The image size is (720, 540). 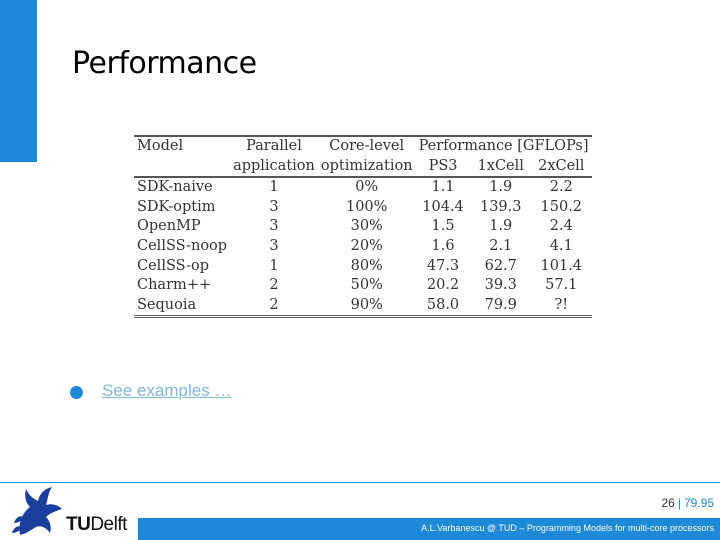 I want to click on table-row: SDK-optim 3 100% 104.4 139.3 150.2, so click(x=363, y=208).